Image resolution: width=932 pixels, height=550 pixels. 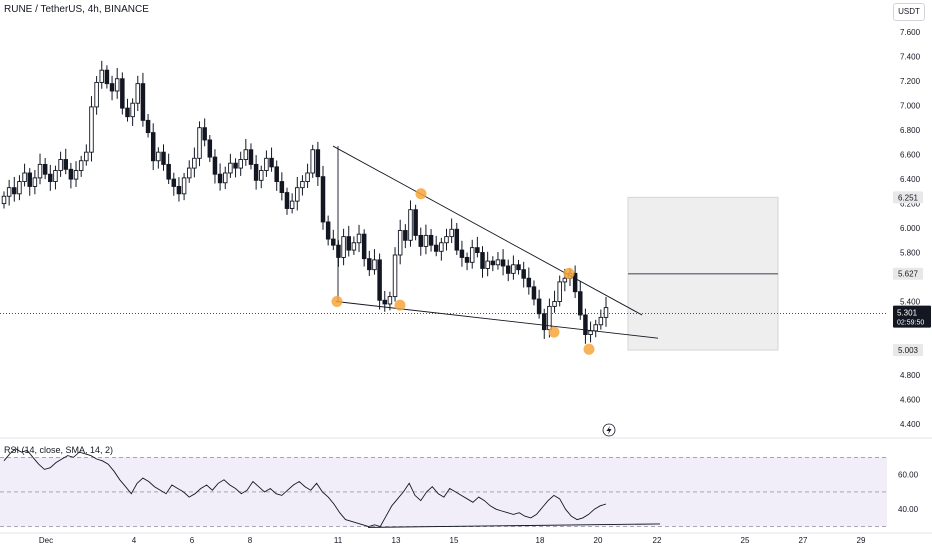 I want to click on time-tick-label: 18, so click(x=540, y=540).